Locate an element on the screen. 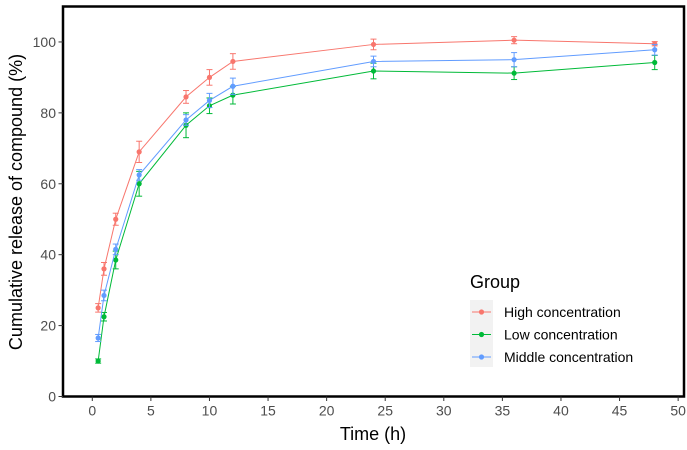 This screenshot has width=687, height=450. x-tick-label: 30 is located at coordinates (444, 411).